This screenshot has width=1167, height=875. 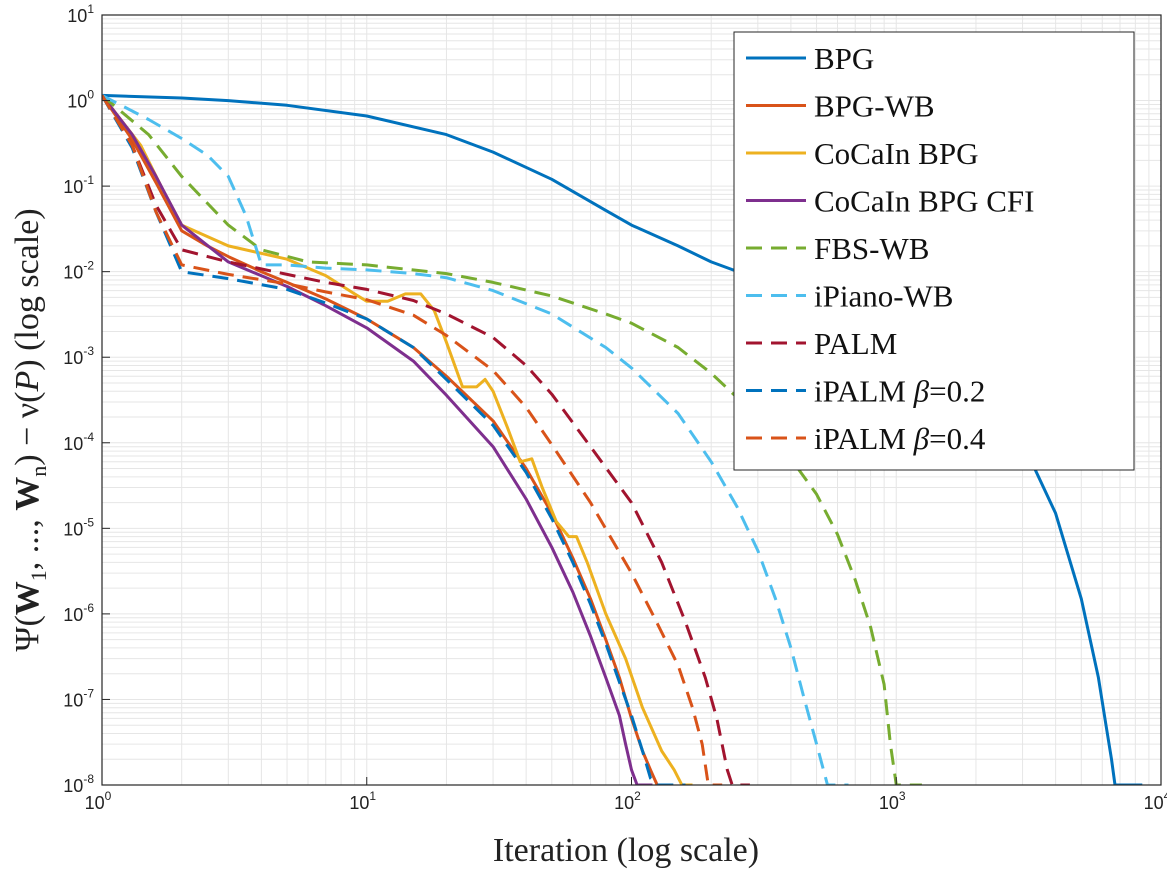 I want to click on legend-label-cocain-bpg-cfi: CoCaIn BPG CFI, so click(x=924, y=201).